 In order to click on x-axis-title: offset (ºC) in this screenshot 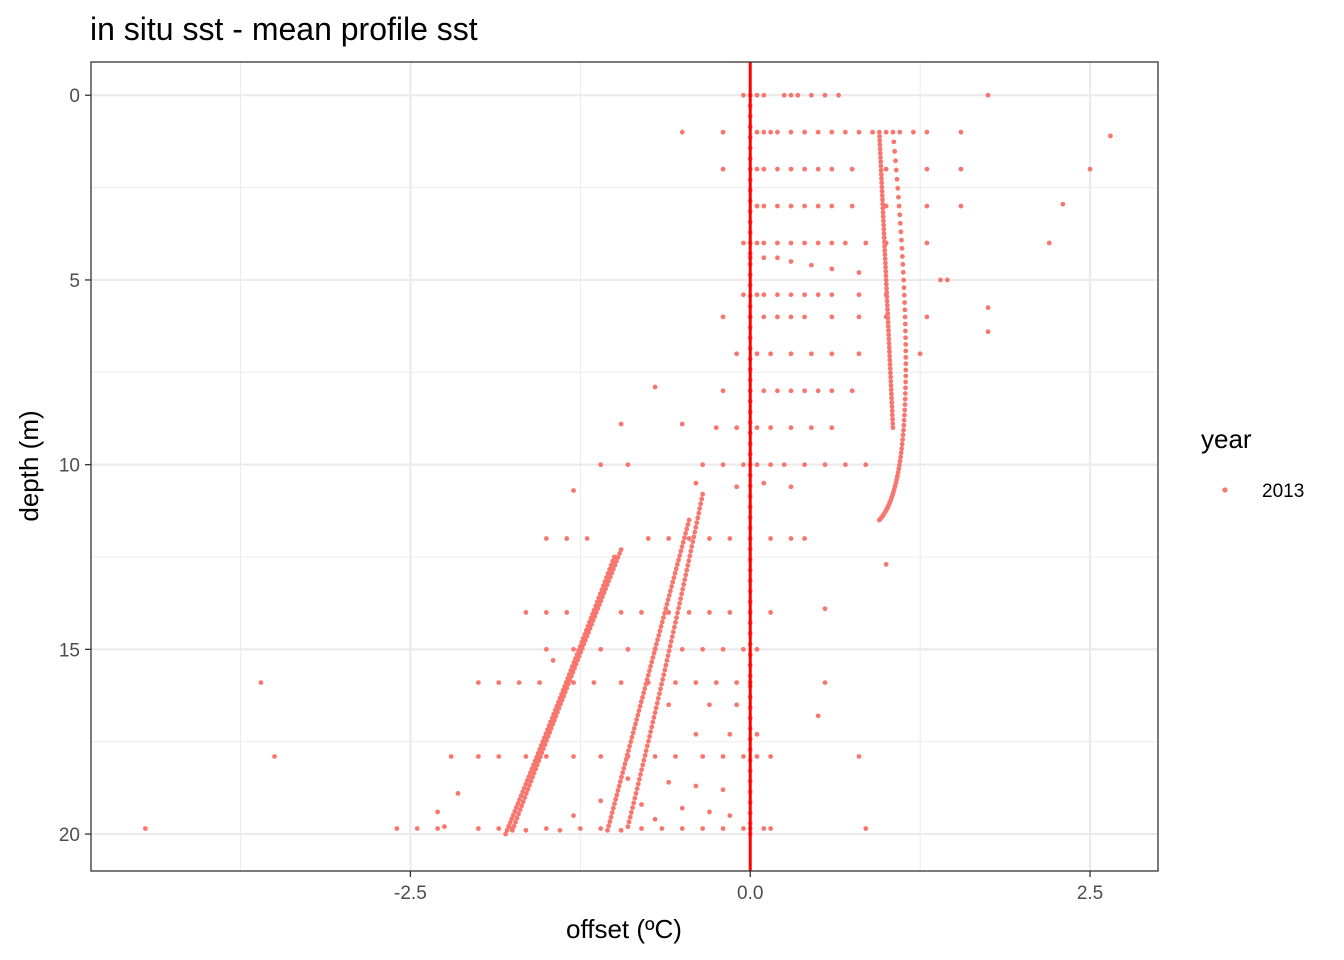, I will do `click(624, 929)`.